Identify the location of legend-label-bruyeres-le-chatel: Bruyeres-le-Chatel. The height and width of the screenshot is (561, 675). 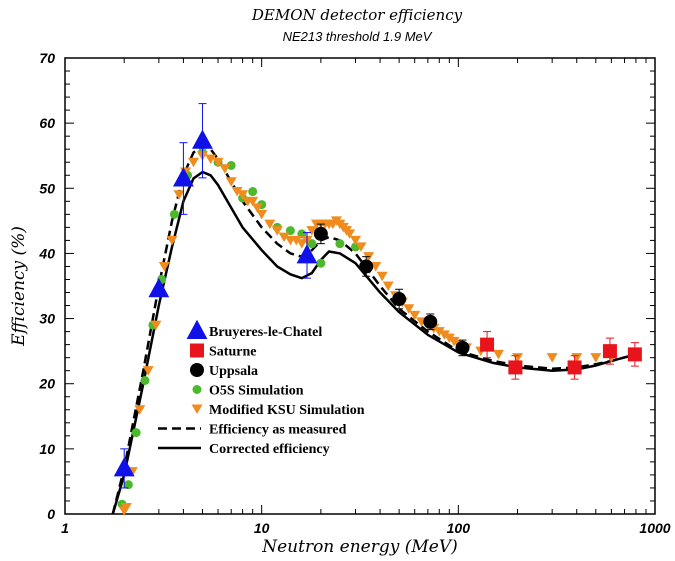
(265, 332).